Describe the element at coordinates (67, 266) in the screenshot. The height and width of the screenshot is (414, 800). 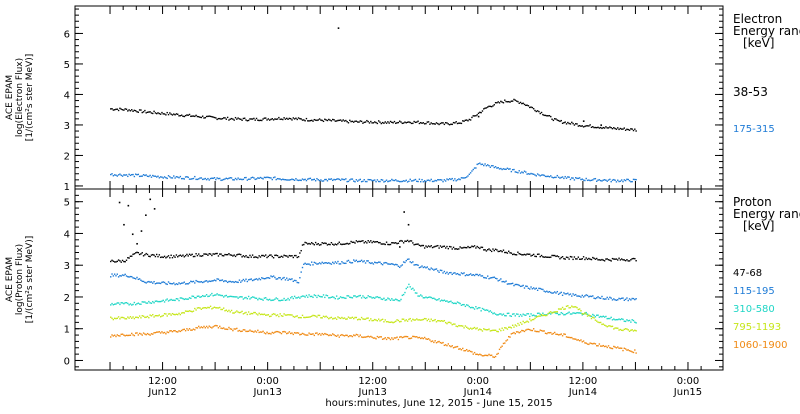
I see `proton-ytick-label: 3` at that location.